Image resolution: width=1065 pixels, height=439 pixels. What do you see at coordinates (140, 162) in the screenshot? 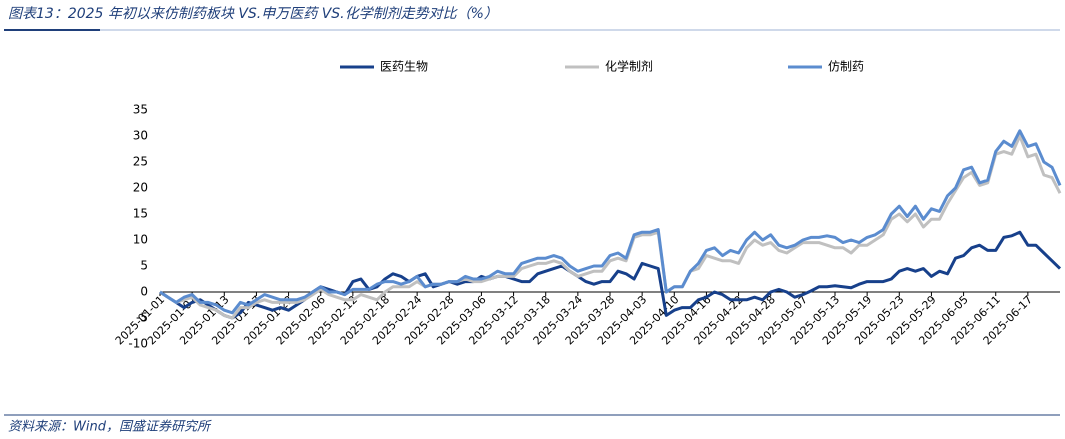
I see `y-tick-label: 25` at bounding box center [140, 162].